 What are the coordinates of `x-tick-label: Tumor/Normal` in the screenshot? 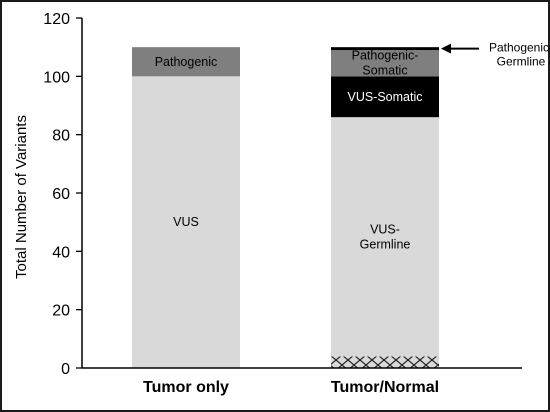 It's located at (385, 387).